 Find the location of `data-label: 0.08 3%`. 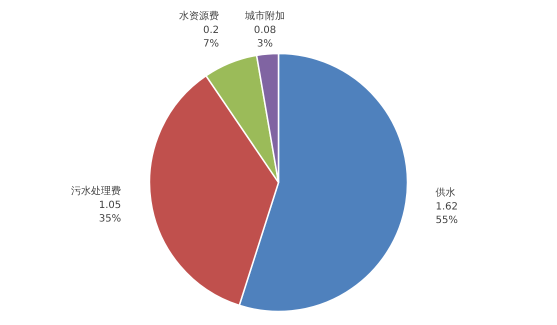

data-label: 0.08 3% is located at coordinates (265, 37).